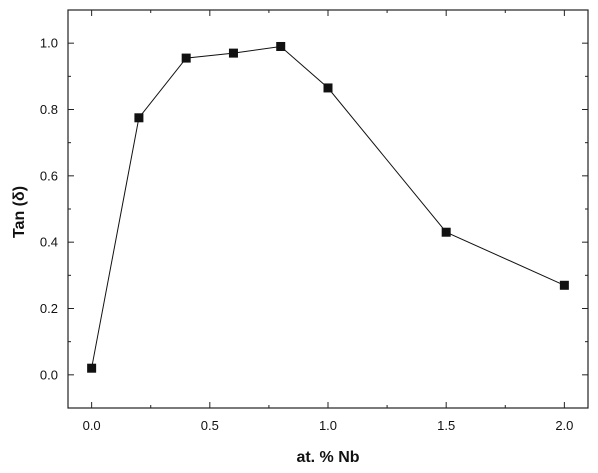 The width and height of the screenshot is (598, 473). I want to click on x-axis-title: at. % Nb, so click(327, 457).